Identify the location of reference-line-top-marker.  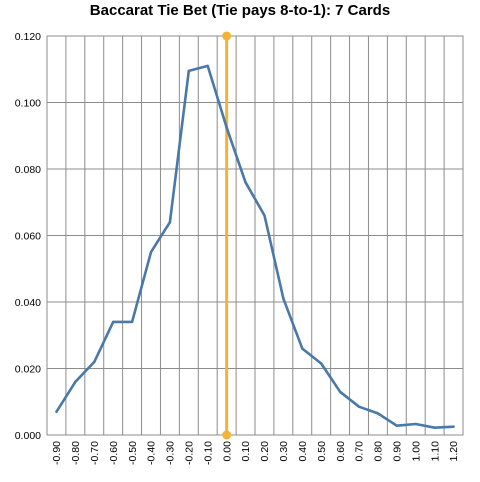
(227, 36).